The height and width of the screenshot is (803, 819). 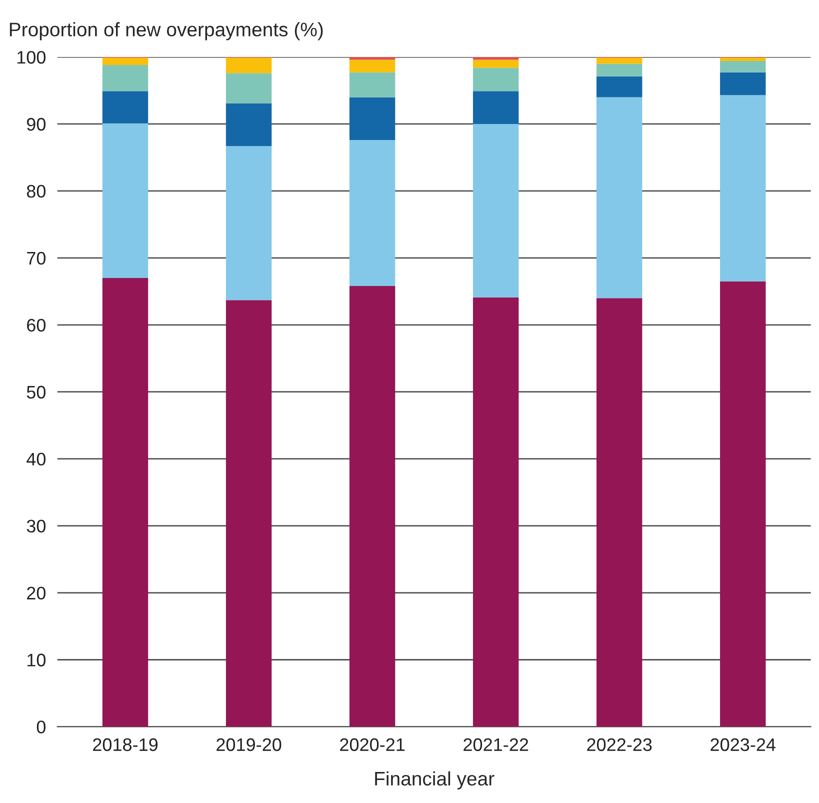 I want to click on y-tick-label: 50, so click(x=36, y=392).